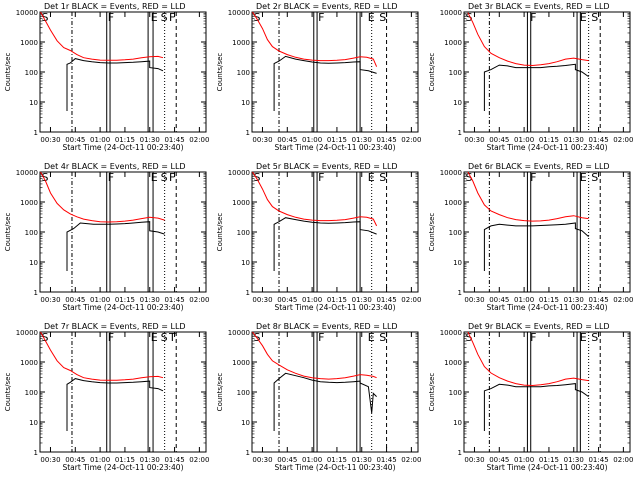  Describe the element at coordinates (539, 6) in the screenshot. I see `panel-title: Det 3r BLACK = Events, RED = LLD` at that location.